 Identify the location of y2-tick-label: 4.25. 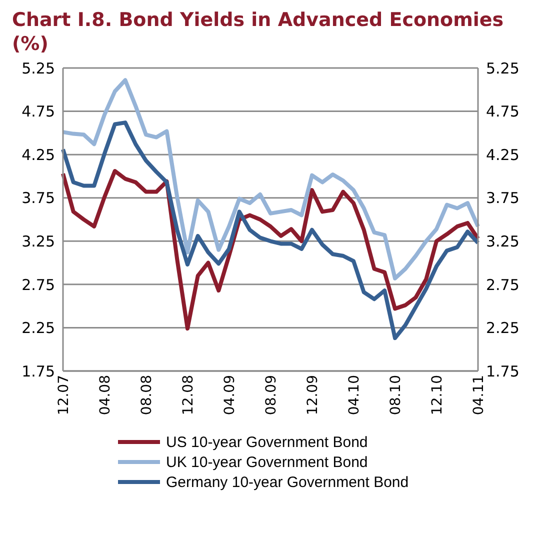
(503, 155).